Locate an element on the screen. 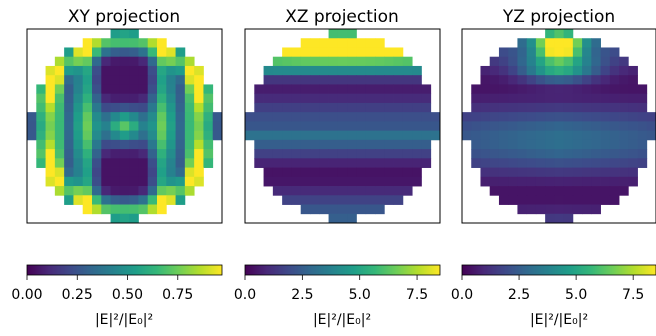  colorbar-tick-label: 0.00 is located at coordinates (26, 295).